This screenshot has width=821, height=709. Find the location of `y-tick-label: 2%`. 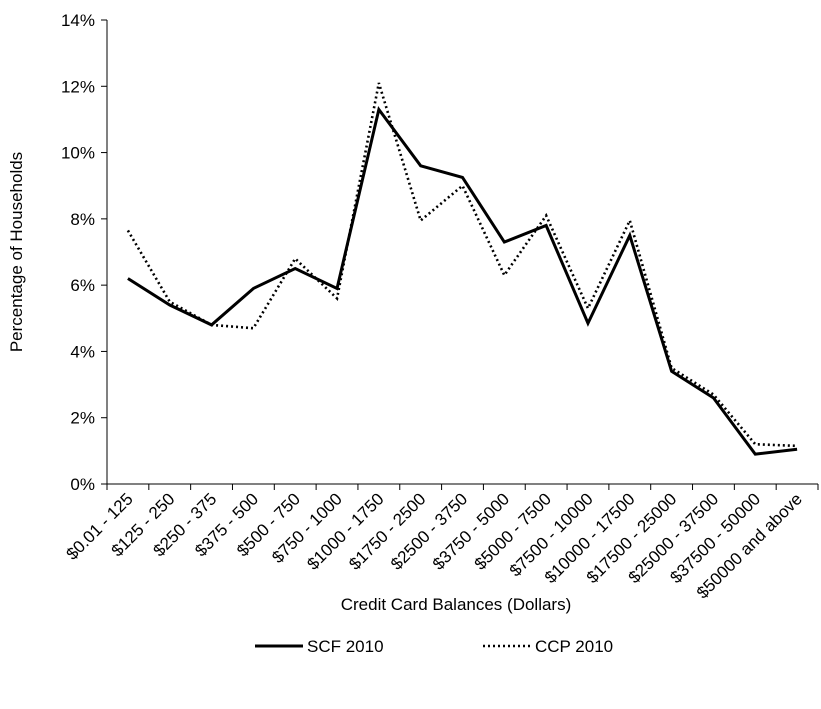

y-tick-label: 2% is located at coordinates (82, 418).